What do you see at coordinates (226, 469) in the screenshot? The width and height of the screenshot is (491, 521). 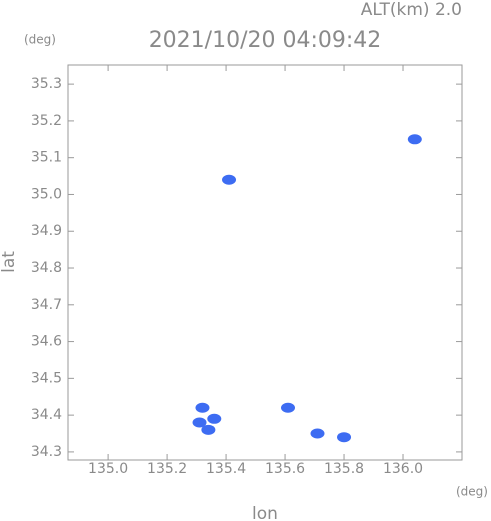 I see `x-tick-label: 135.4` at bounding box center [226, 469].